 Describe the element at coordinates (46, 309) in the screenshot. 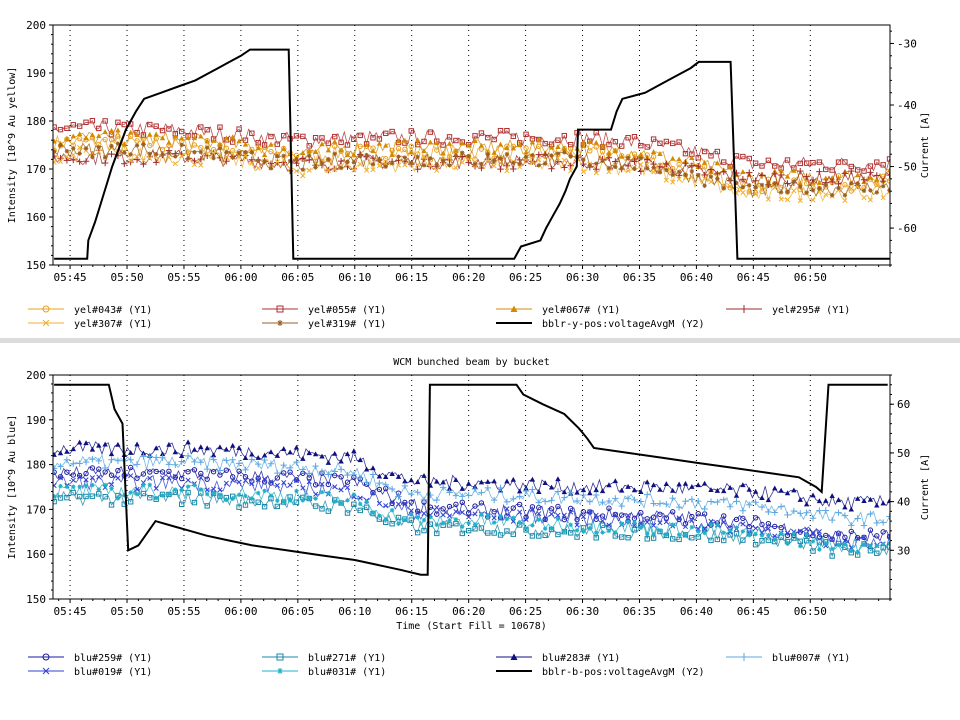

I see `legend-marker` at that location.